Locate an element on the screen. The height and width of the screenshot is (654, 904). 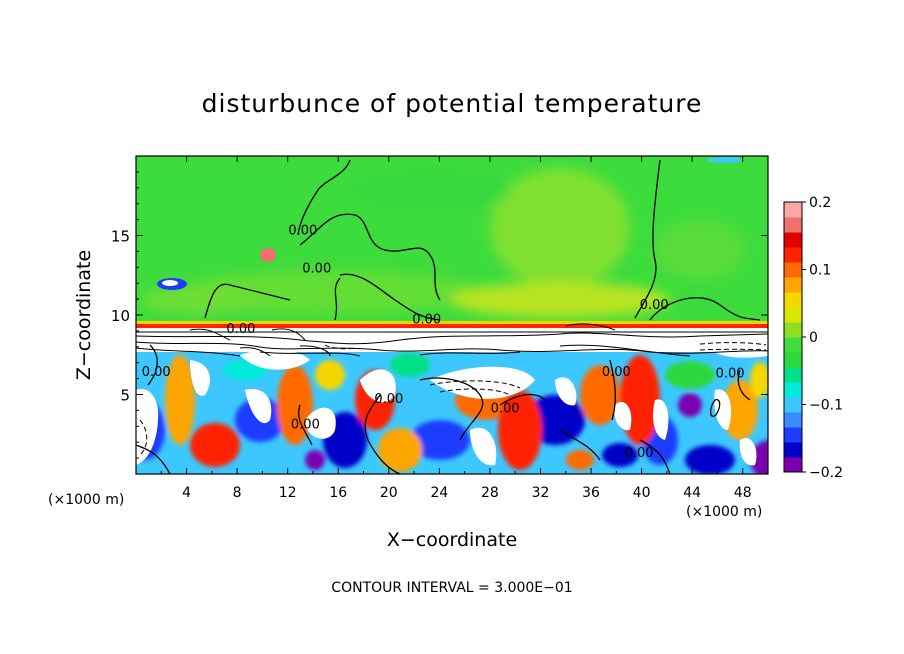
x-tick-label: 48 is located at coordinates (743, 493).